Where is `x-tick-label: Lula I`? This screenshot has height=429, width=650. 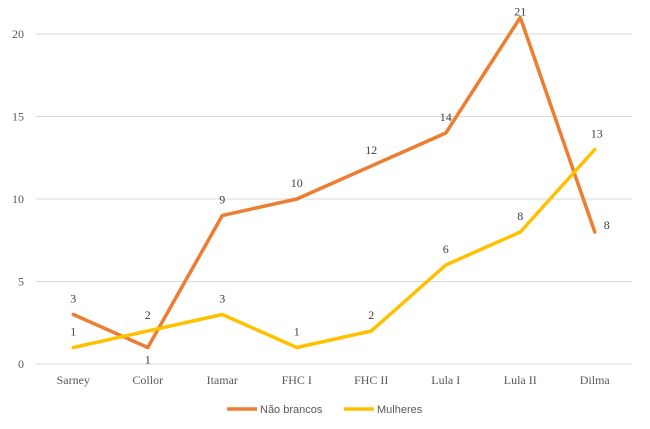
x-tick-label: Lula I is located at coordinates (445, 380).